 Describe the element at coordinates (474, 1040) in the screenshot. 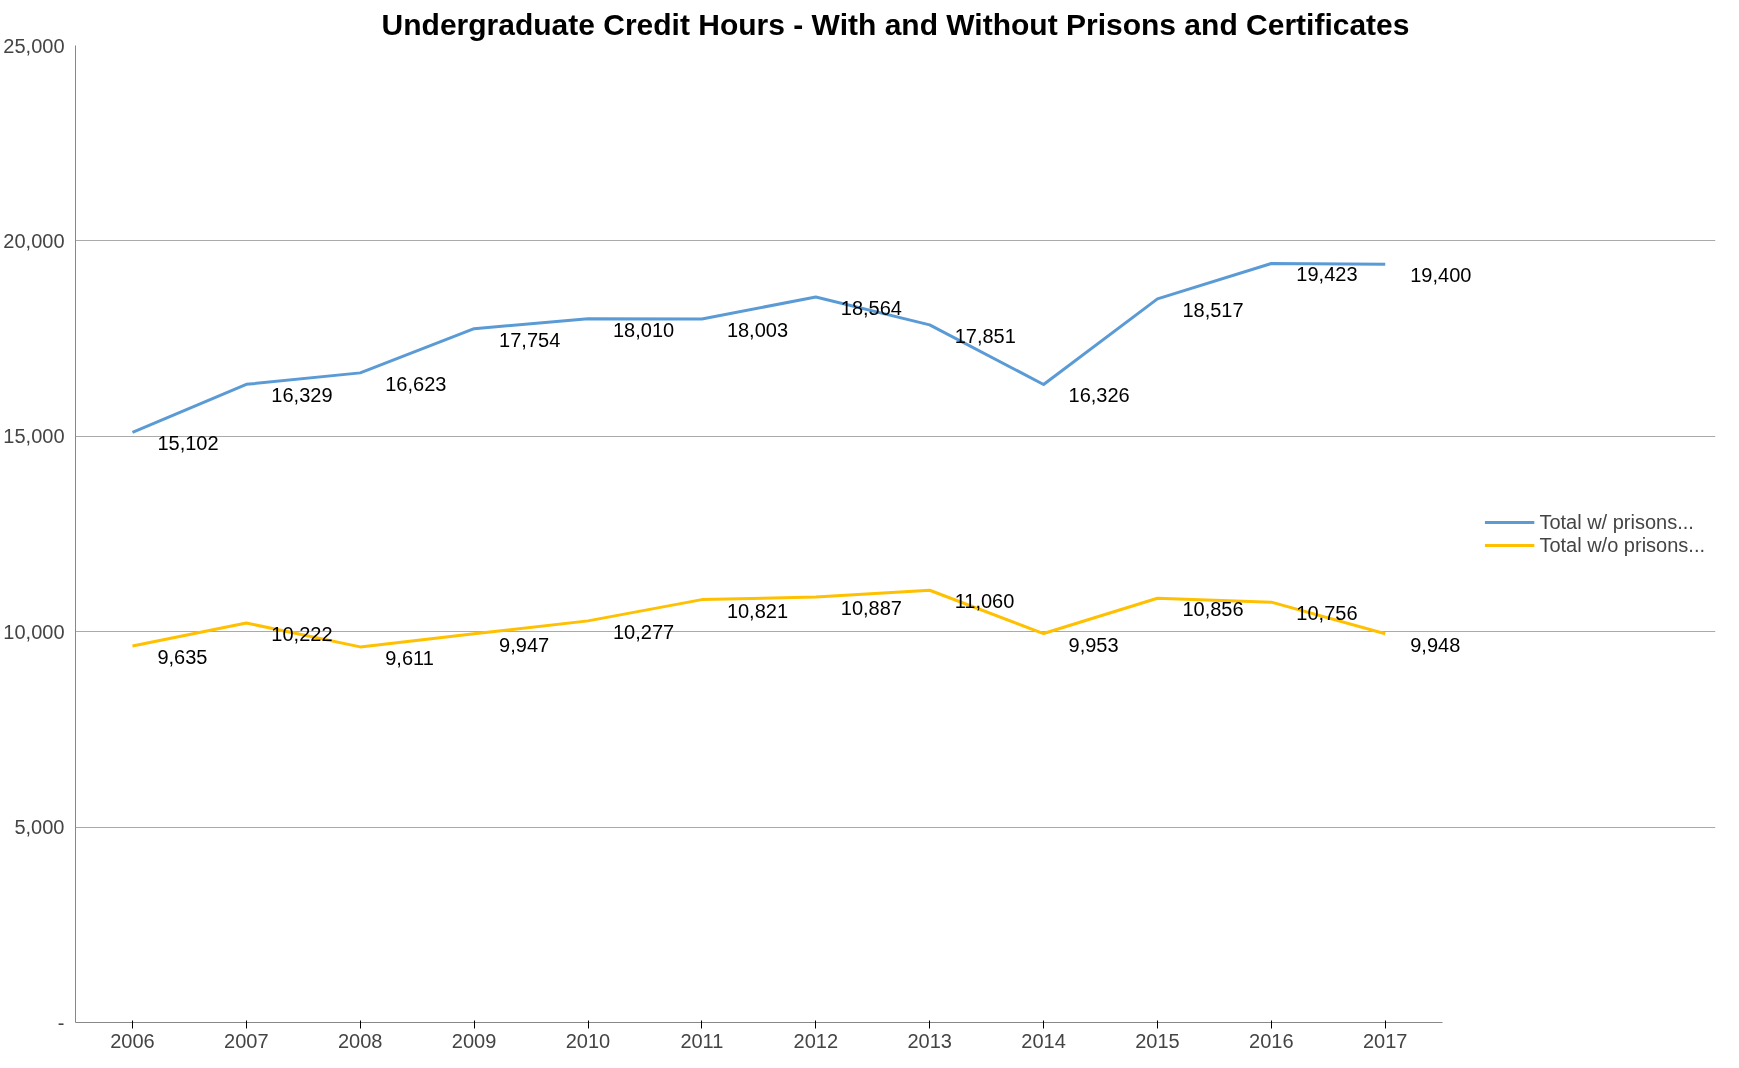

I see `x-tick-label: 2009` at that location.